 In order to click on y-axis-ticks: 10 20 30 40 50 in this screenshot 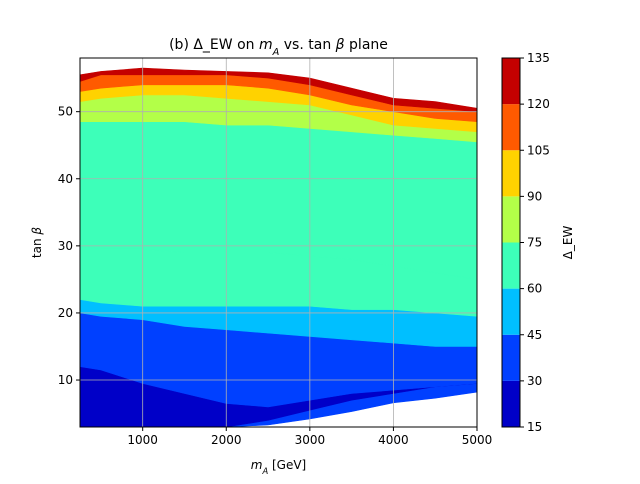, I will do `click(69, 246)`.